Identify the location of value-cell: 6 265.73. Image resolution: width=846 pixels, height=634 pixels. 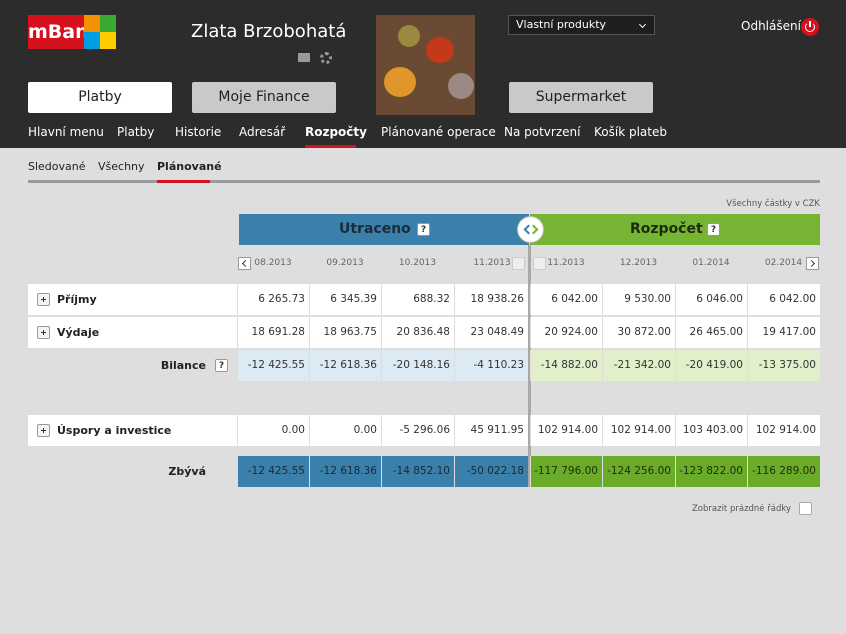
(273, 299).